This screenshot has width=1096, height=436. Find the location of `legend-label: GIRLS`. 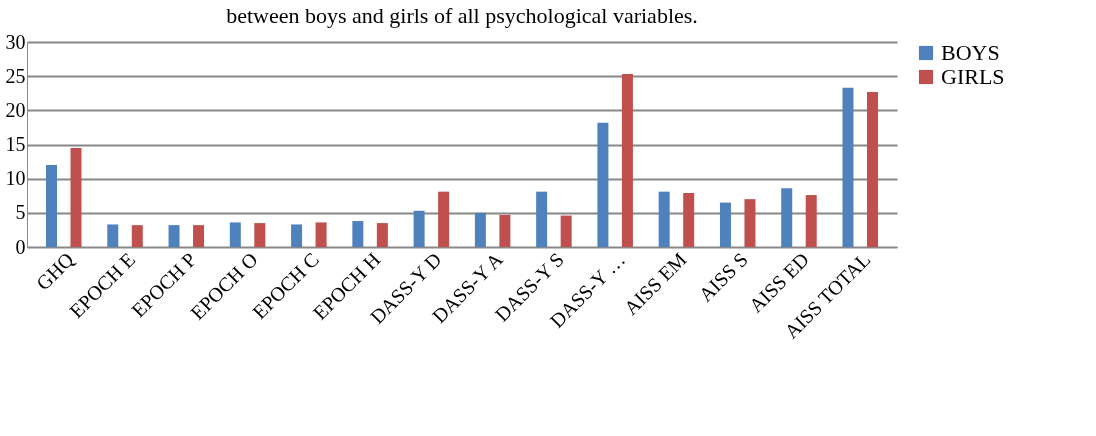

legend-label: GIRLS is located at coordinates (973, 76).